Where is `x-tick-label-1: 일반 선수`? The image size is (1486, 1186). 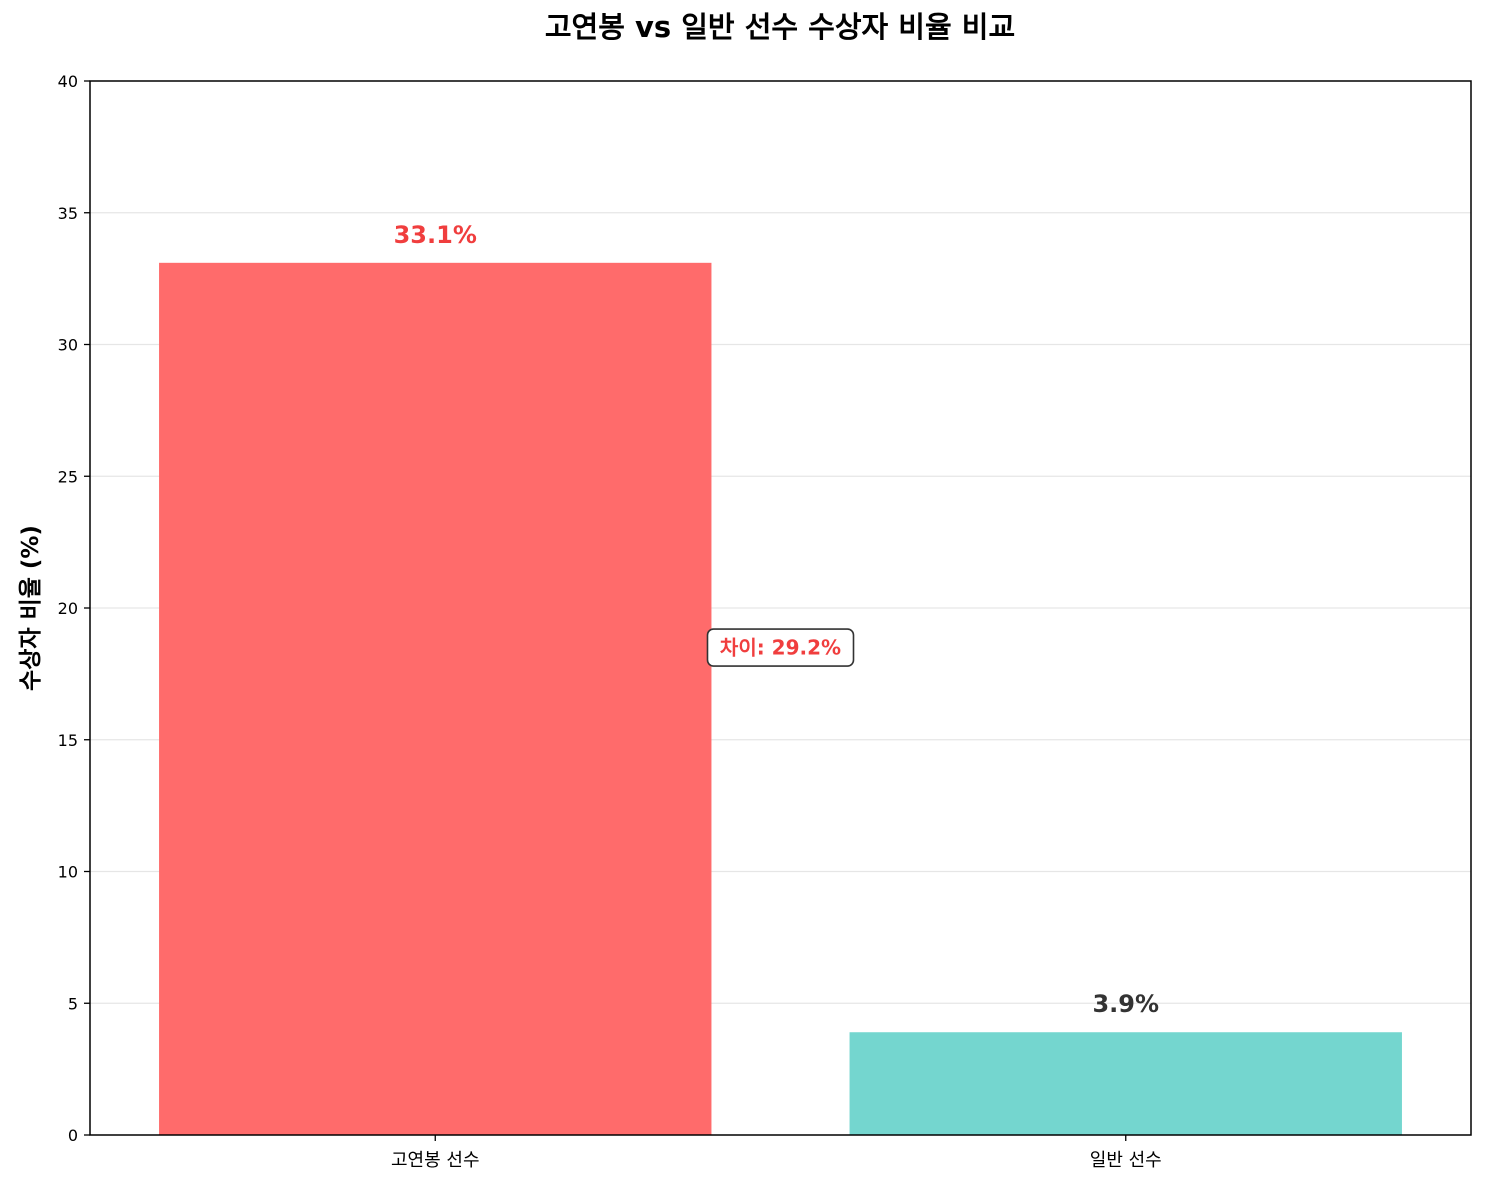
x-tick-label-1: 일반 선수 is located at coordinates (1126, 1160).